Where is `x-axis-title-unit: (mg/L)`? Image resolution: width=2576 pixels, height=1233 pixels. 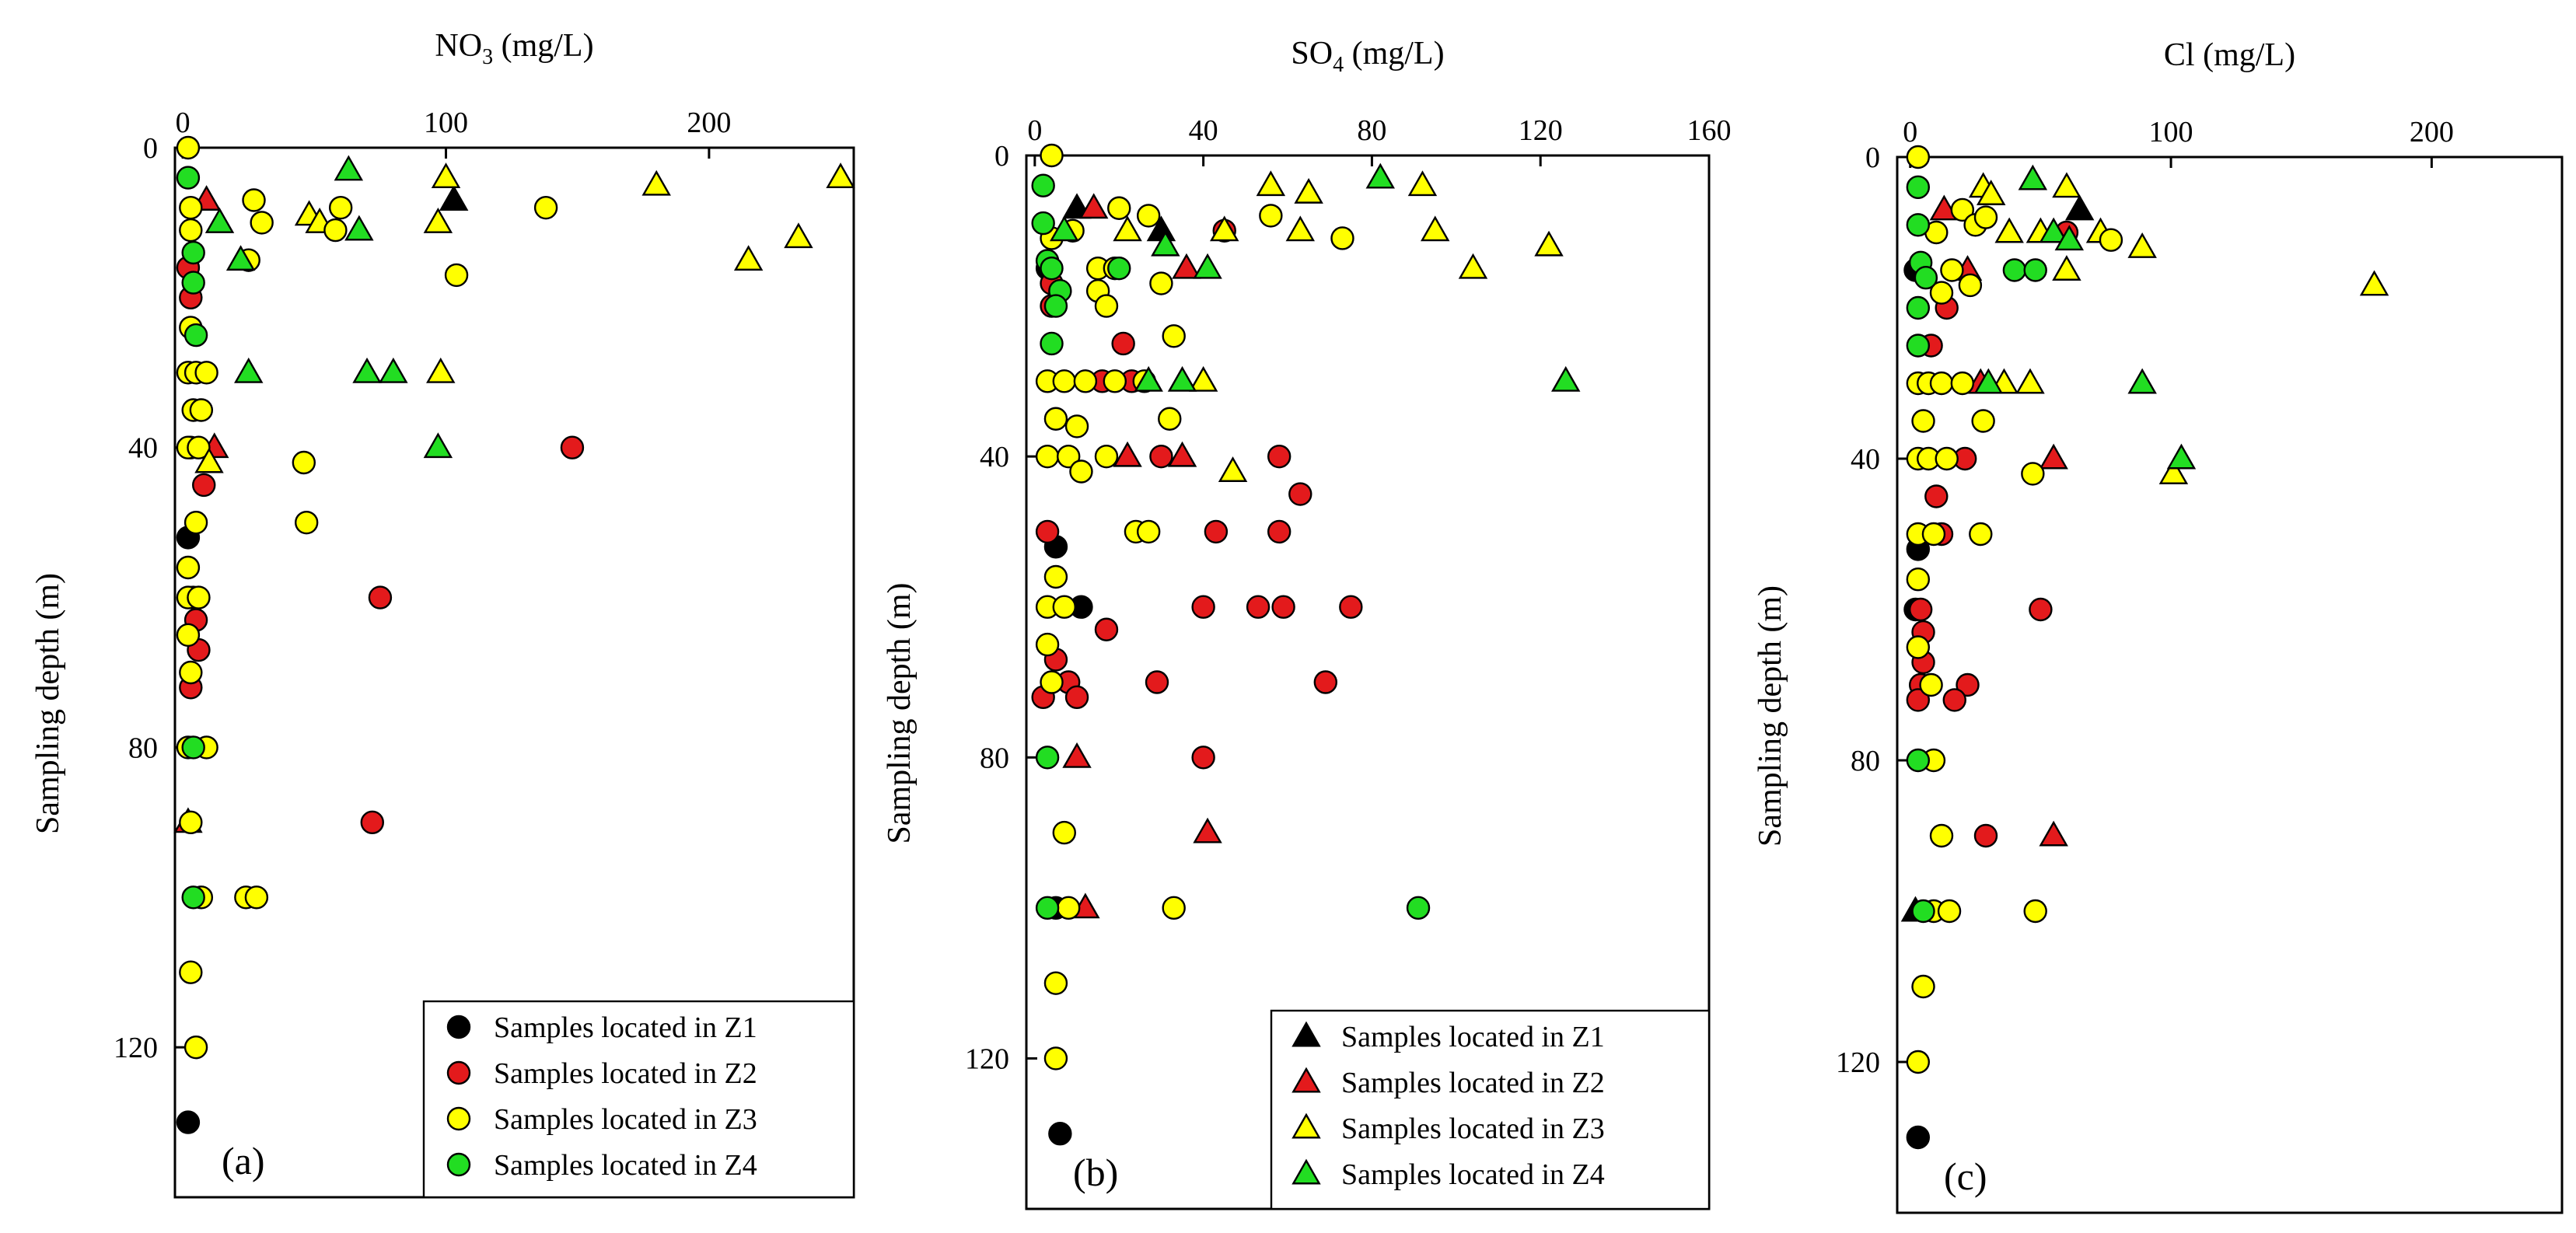 x-axis-title-unit: (mg/L) is located at coordinates (1394, 54).